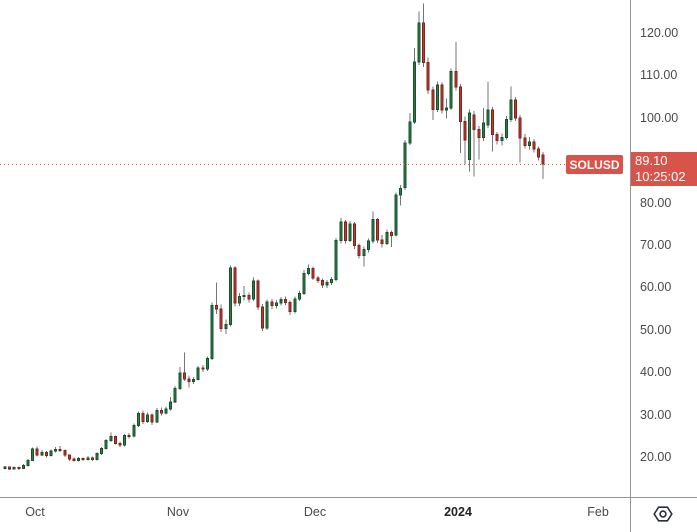 The image size is (697, 532). Describe the element at coordinates (663, 514) in the screenshot. I see `logo-hexagon-icon` at that location.